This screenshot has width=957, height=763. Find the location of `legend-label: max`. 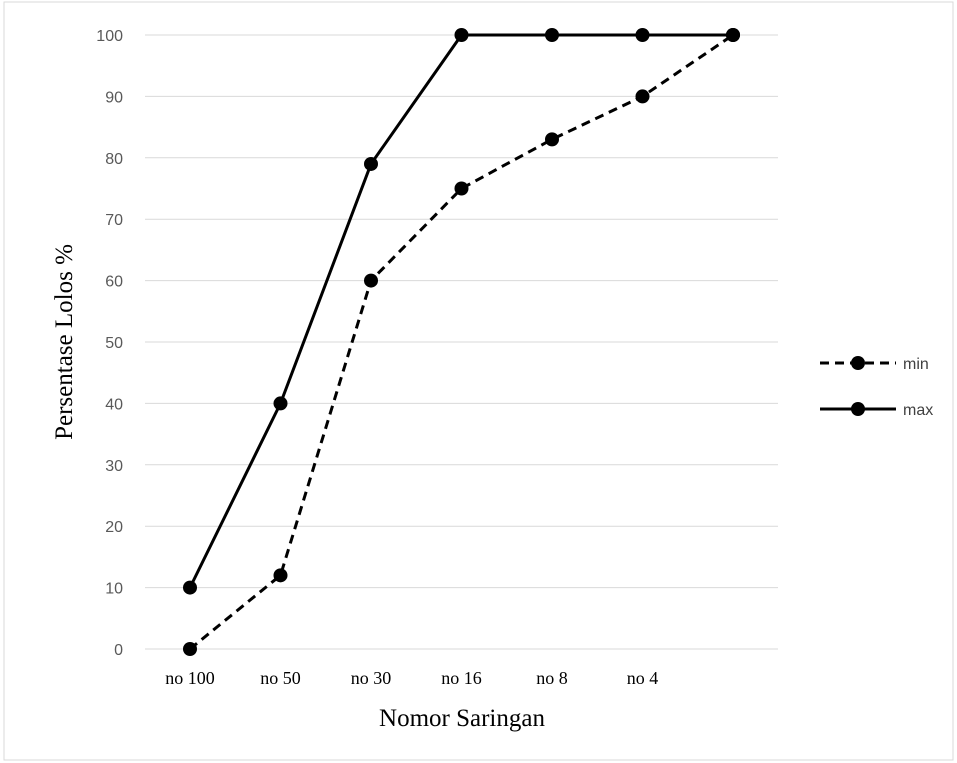

legend-label: max is located at coordinates (918, 410).